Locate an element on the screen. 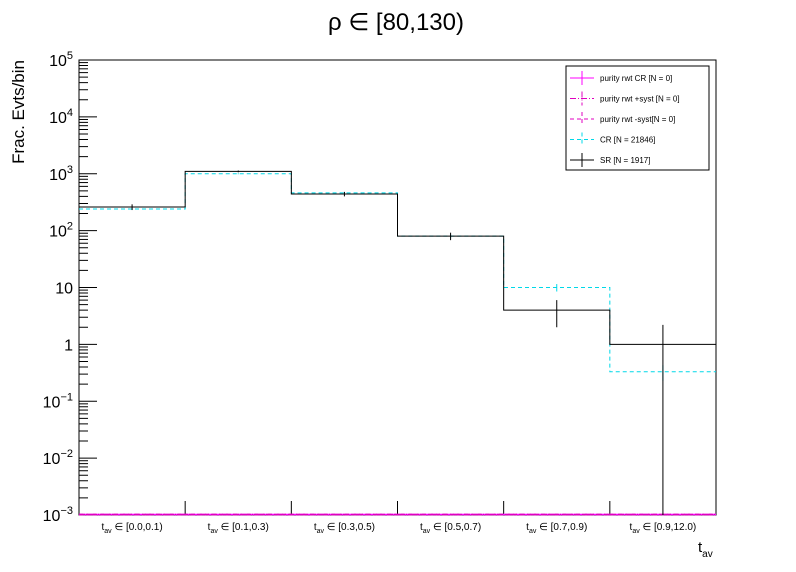 The height and width of the screenshot is (572, 796). x-tick-label: tav ∈ [0.9,12.0) is located at coordinates (663, 528).